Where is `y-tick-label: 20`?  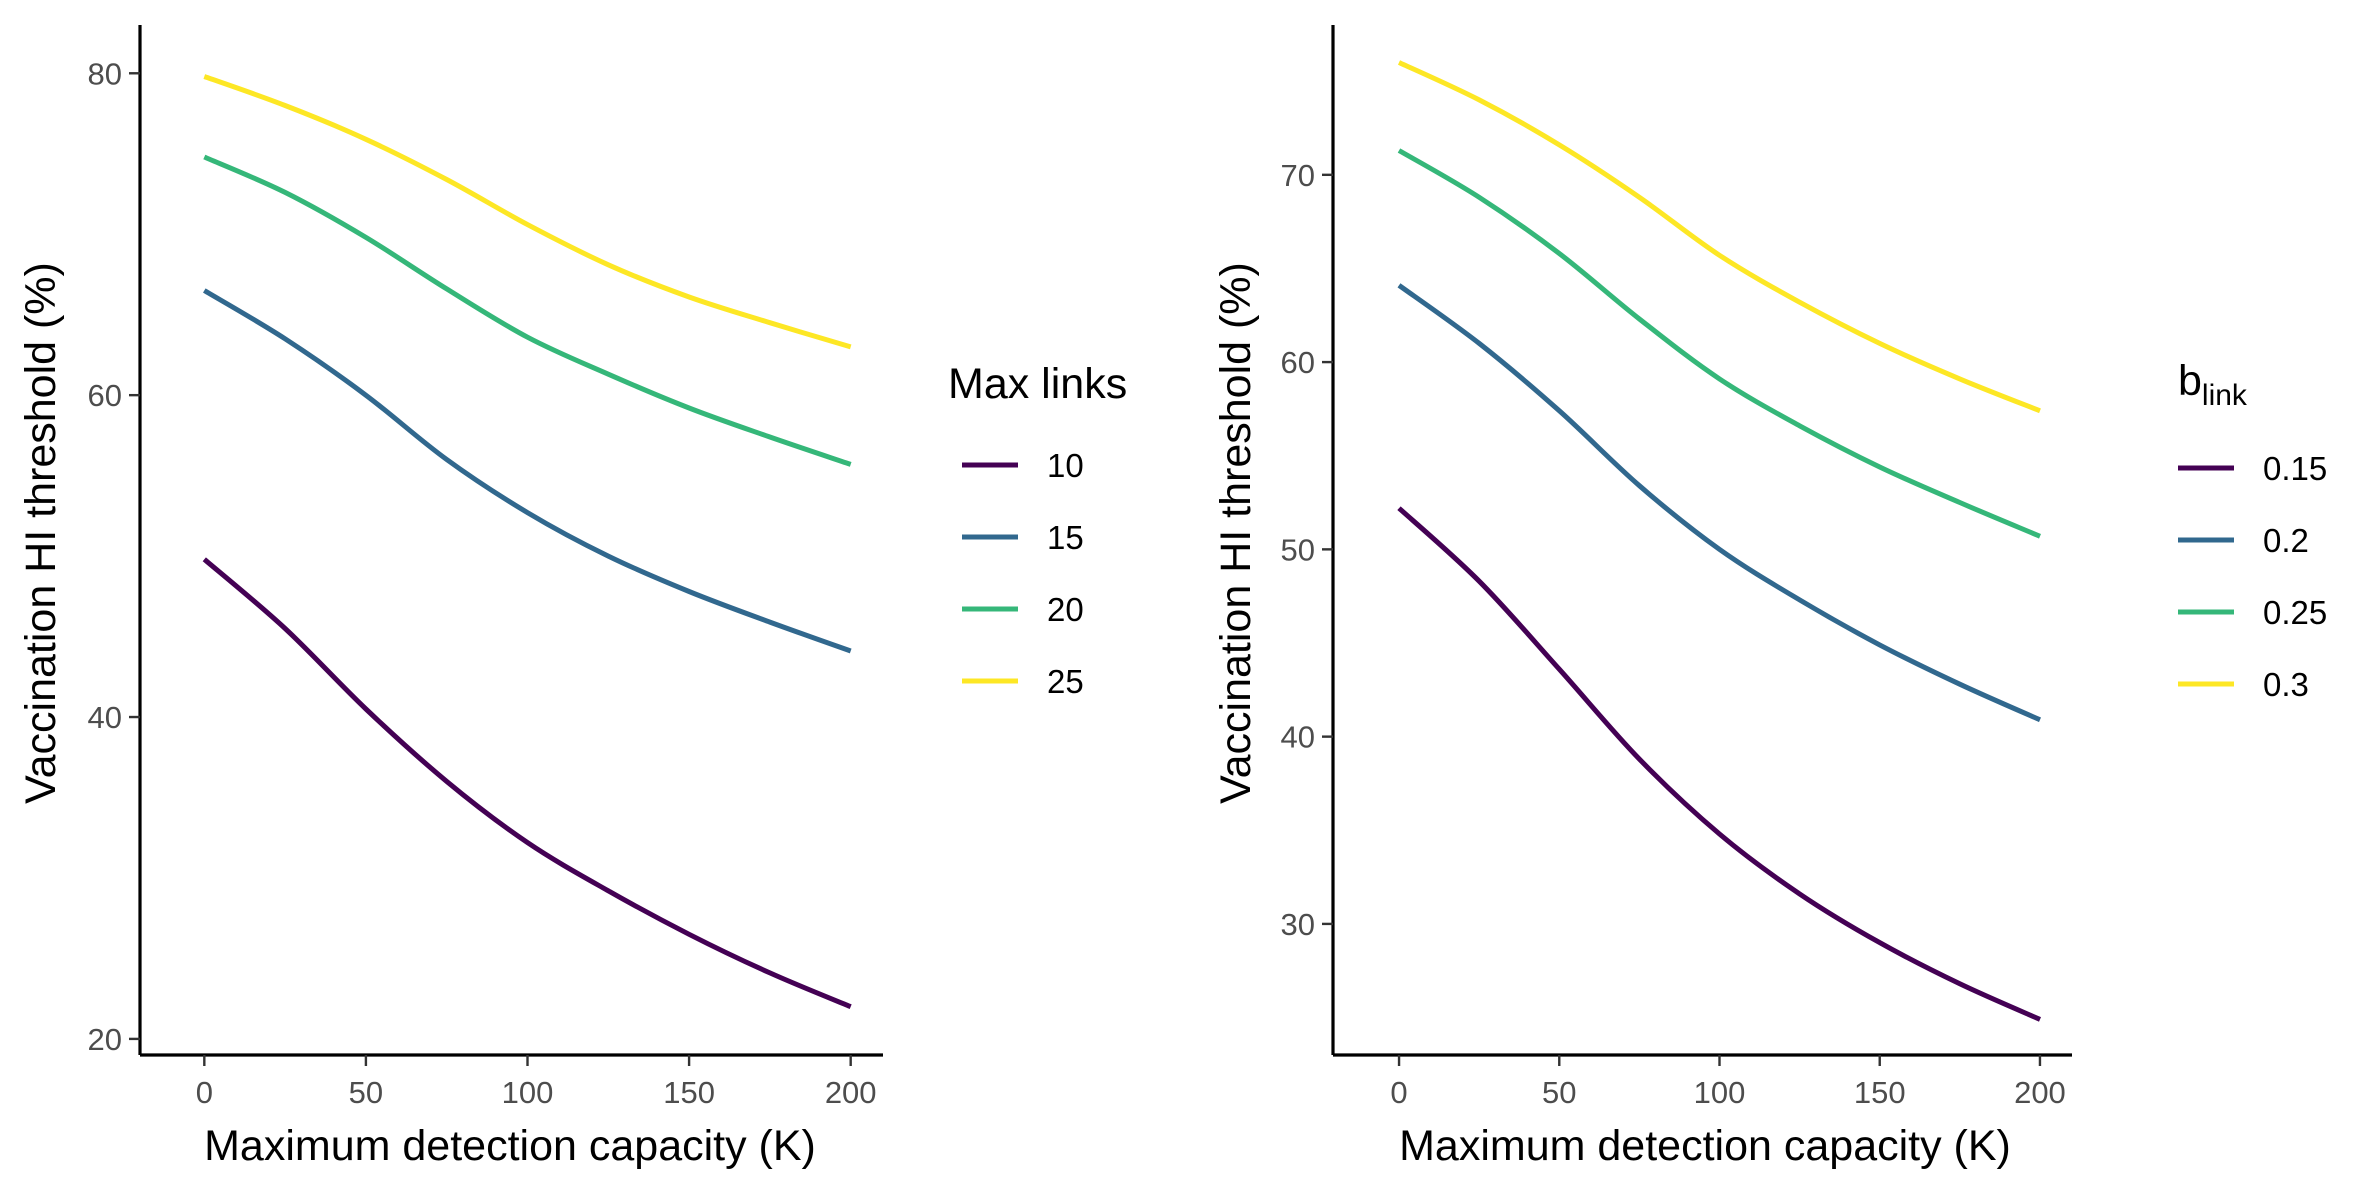
y-tick-label: 20 is located at coordinates (105, 1039).